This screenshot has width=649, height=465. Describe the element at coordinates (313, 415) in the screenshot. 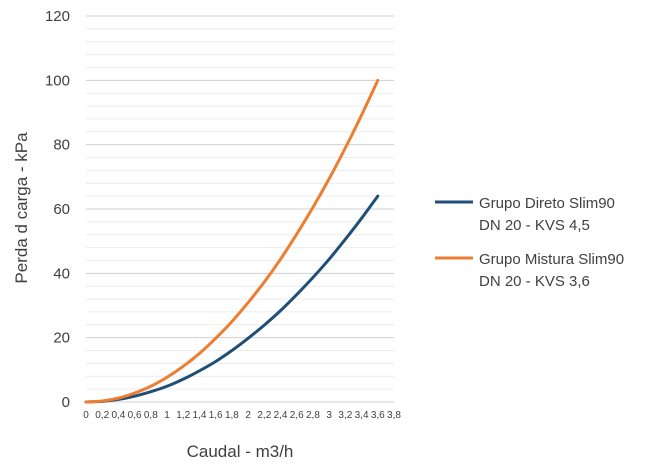

I see `x-tick-label: 2,8` at that location.